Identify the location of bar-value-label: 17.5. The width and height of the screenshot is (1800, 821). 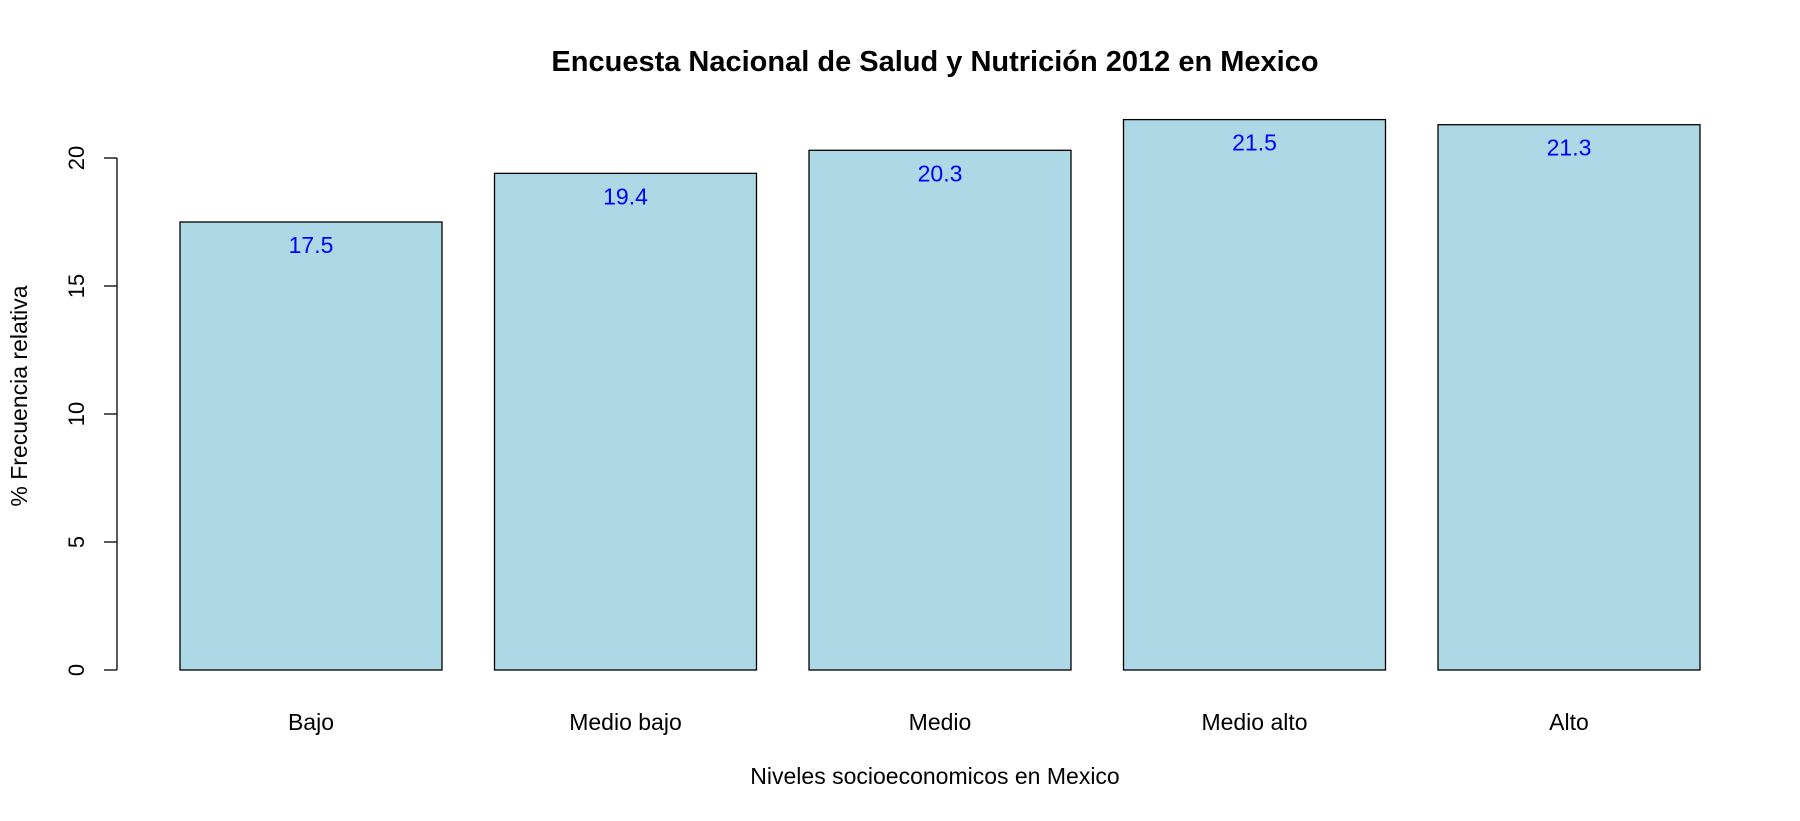
(311, 245).